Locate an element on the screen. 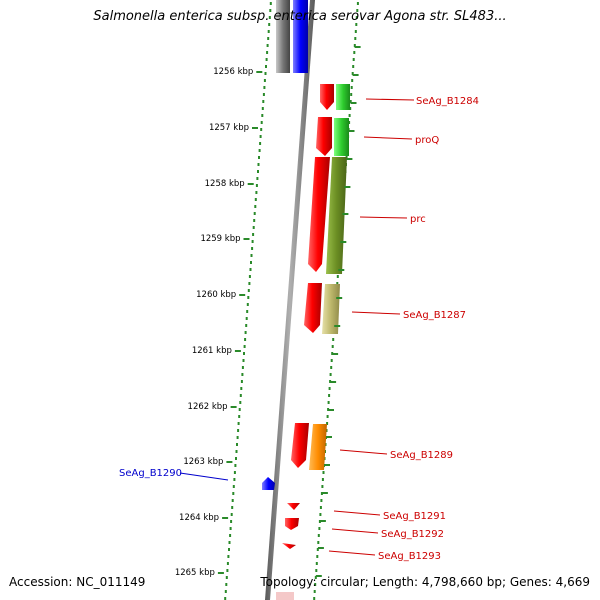  kbp-tick-label: 1257 kbp is located at coordinates (229, 128).